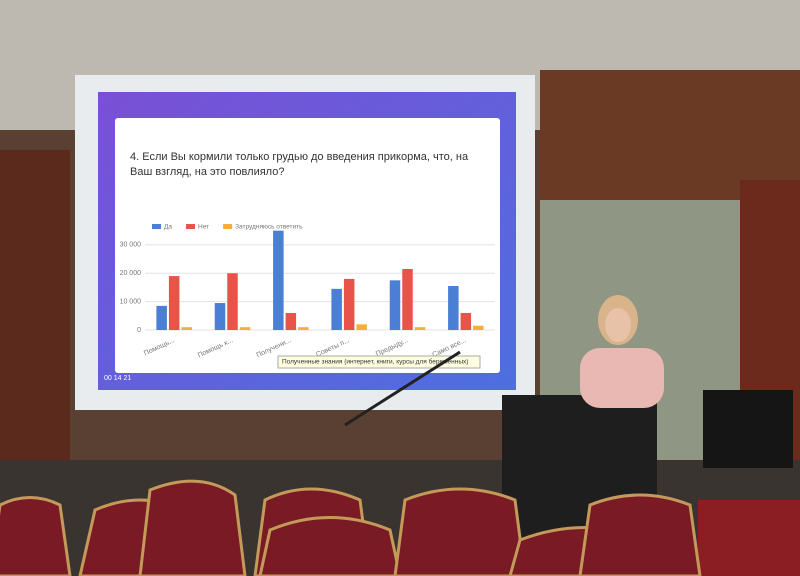  Describe the element at coordinates (749, 538) in the screenshot. I see `table` at that location.